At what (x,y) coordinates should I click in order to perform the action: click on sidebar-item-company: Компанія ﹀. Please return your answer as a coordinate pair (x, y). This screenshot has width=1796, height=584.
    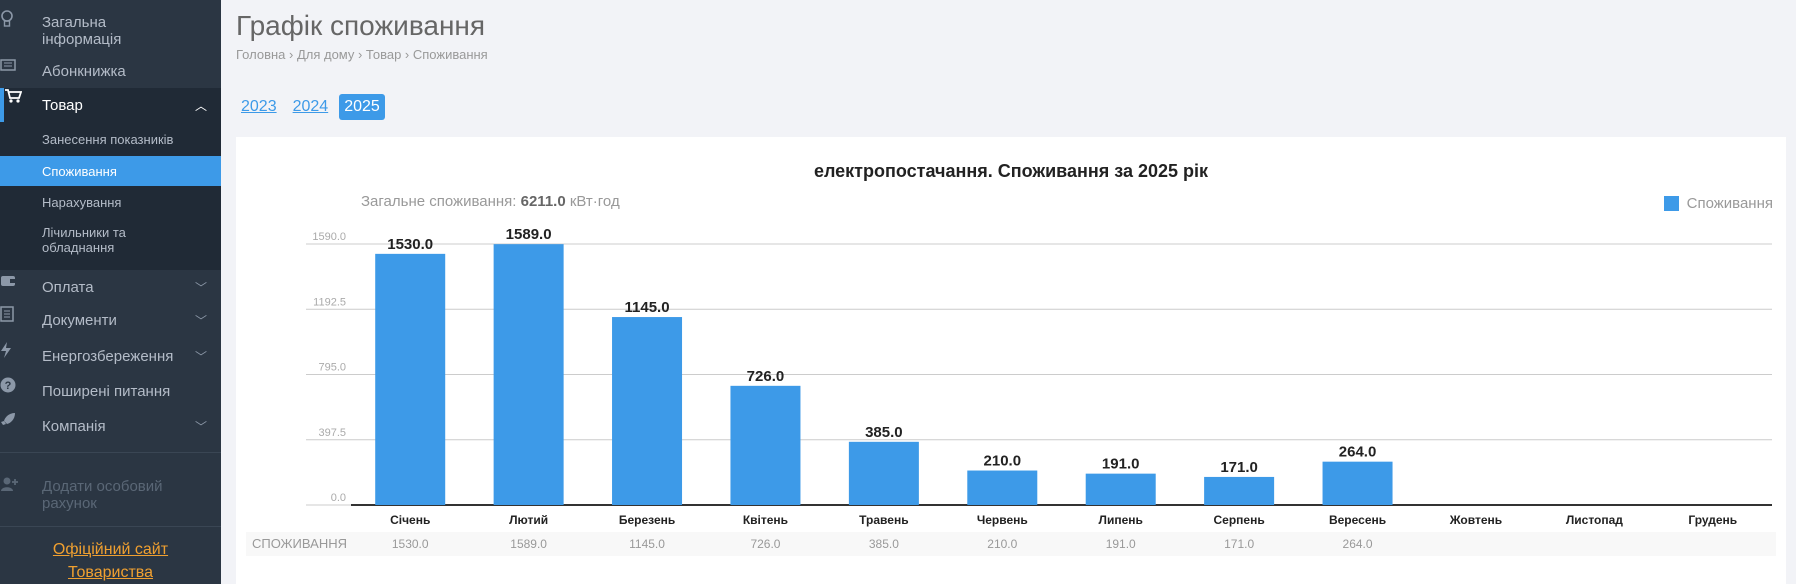
    Looking at the image, I should click on (110, 426).